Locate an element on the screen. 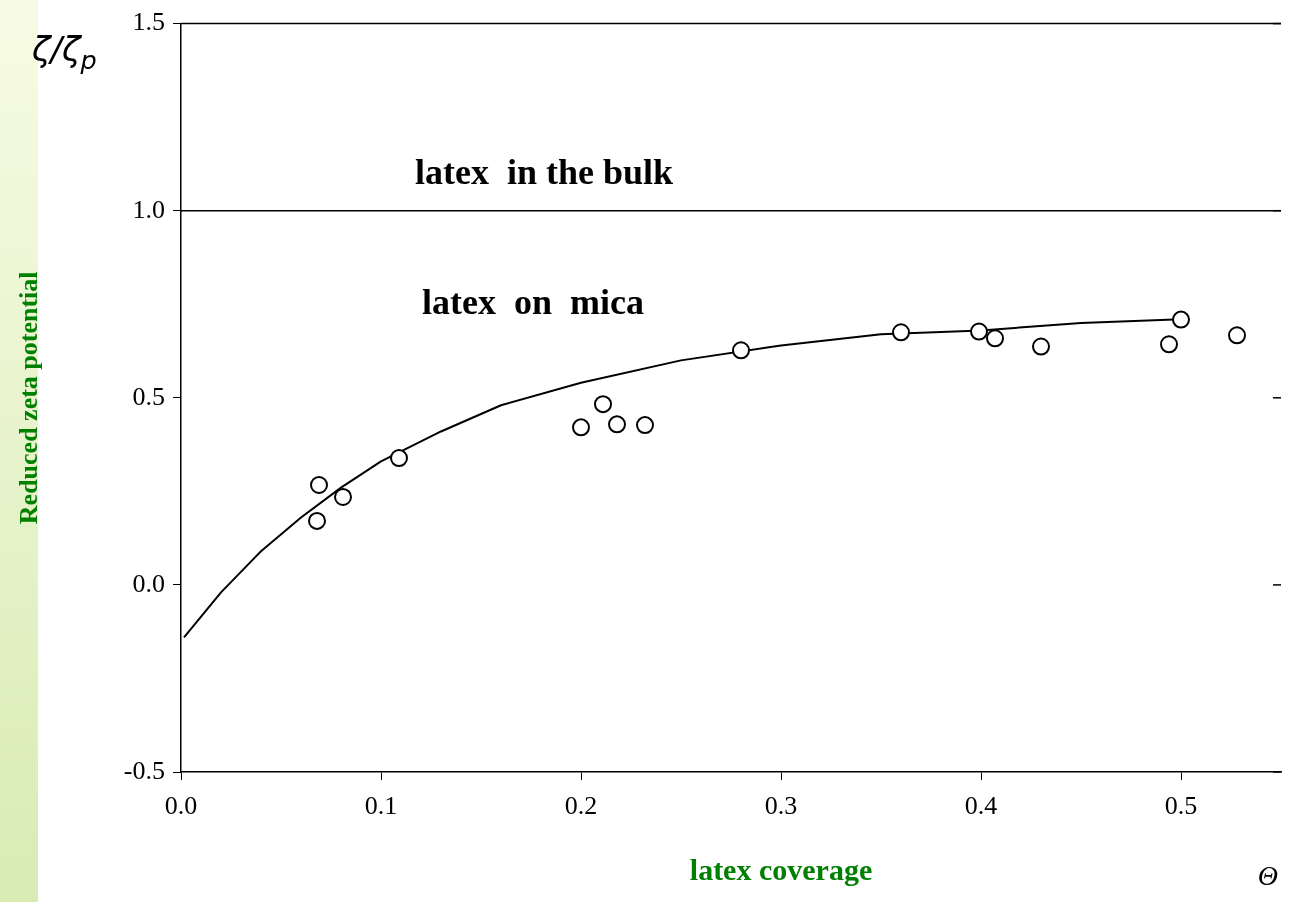  x-axis-title: latex coverage is located at coordinates (781, 869).